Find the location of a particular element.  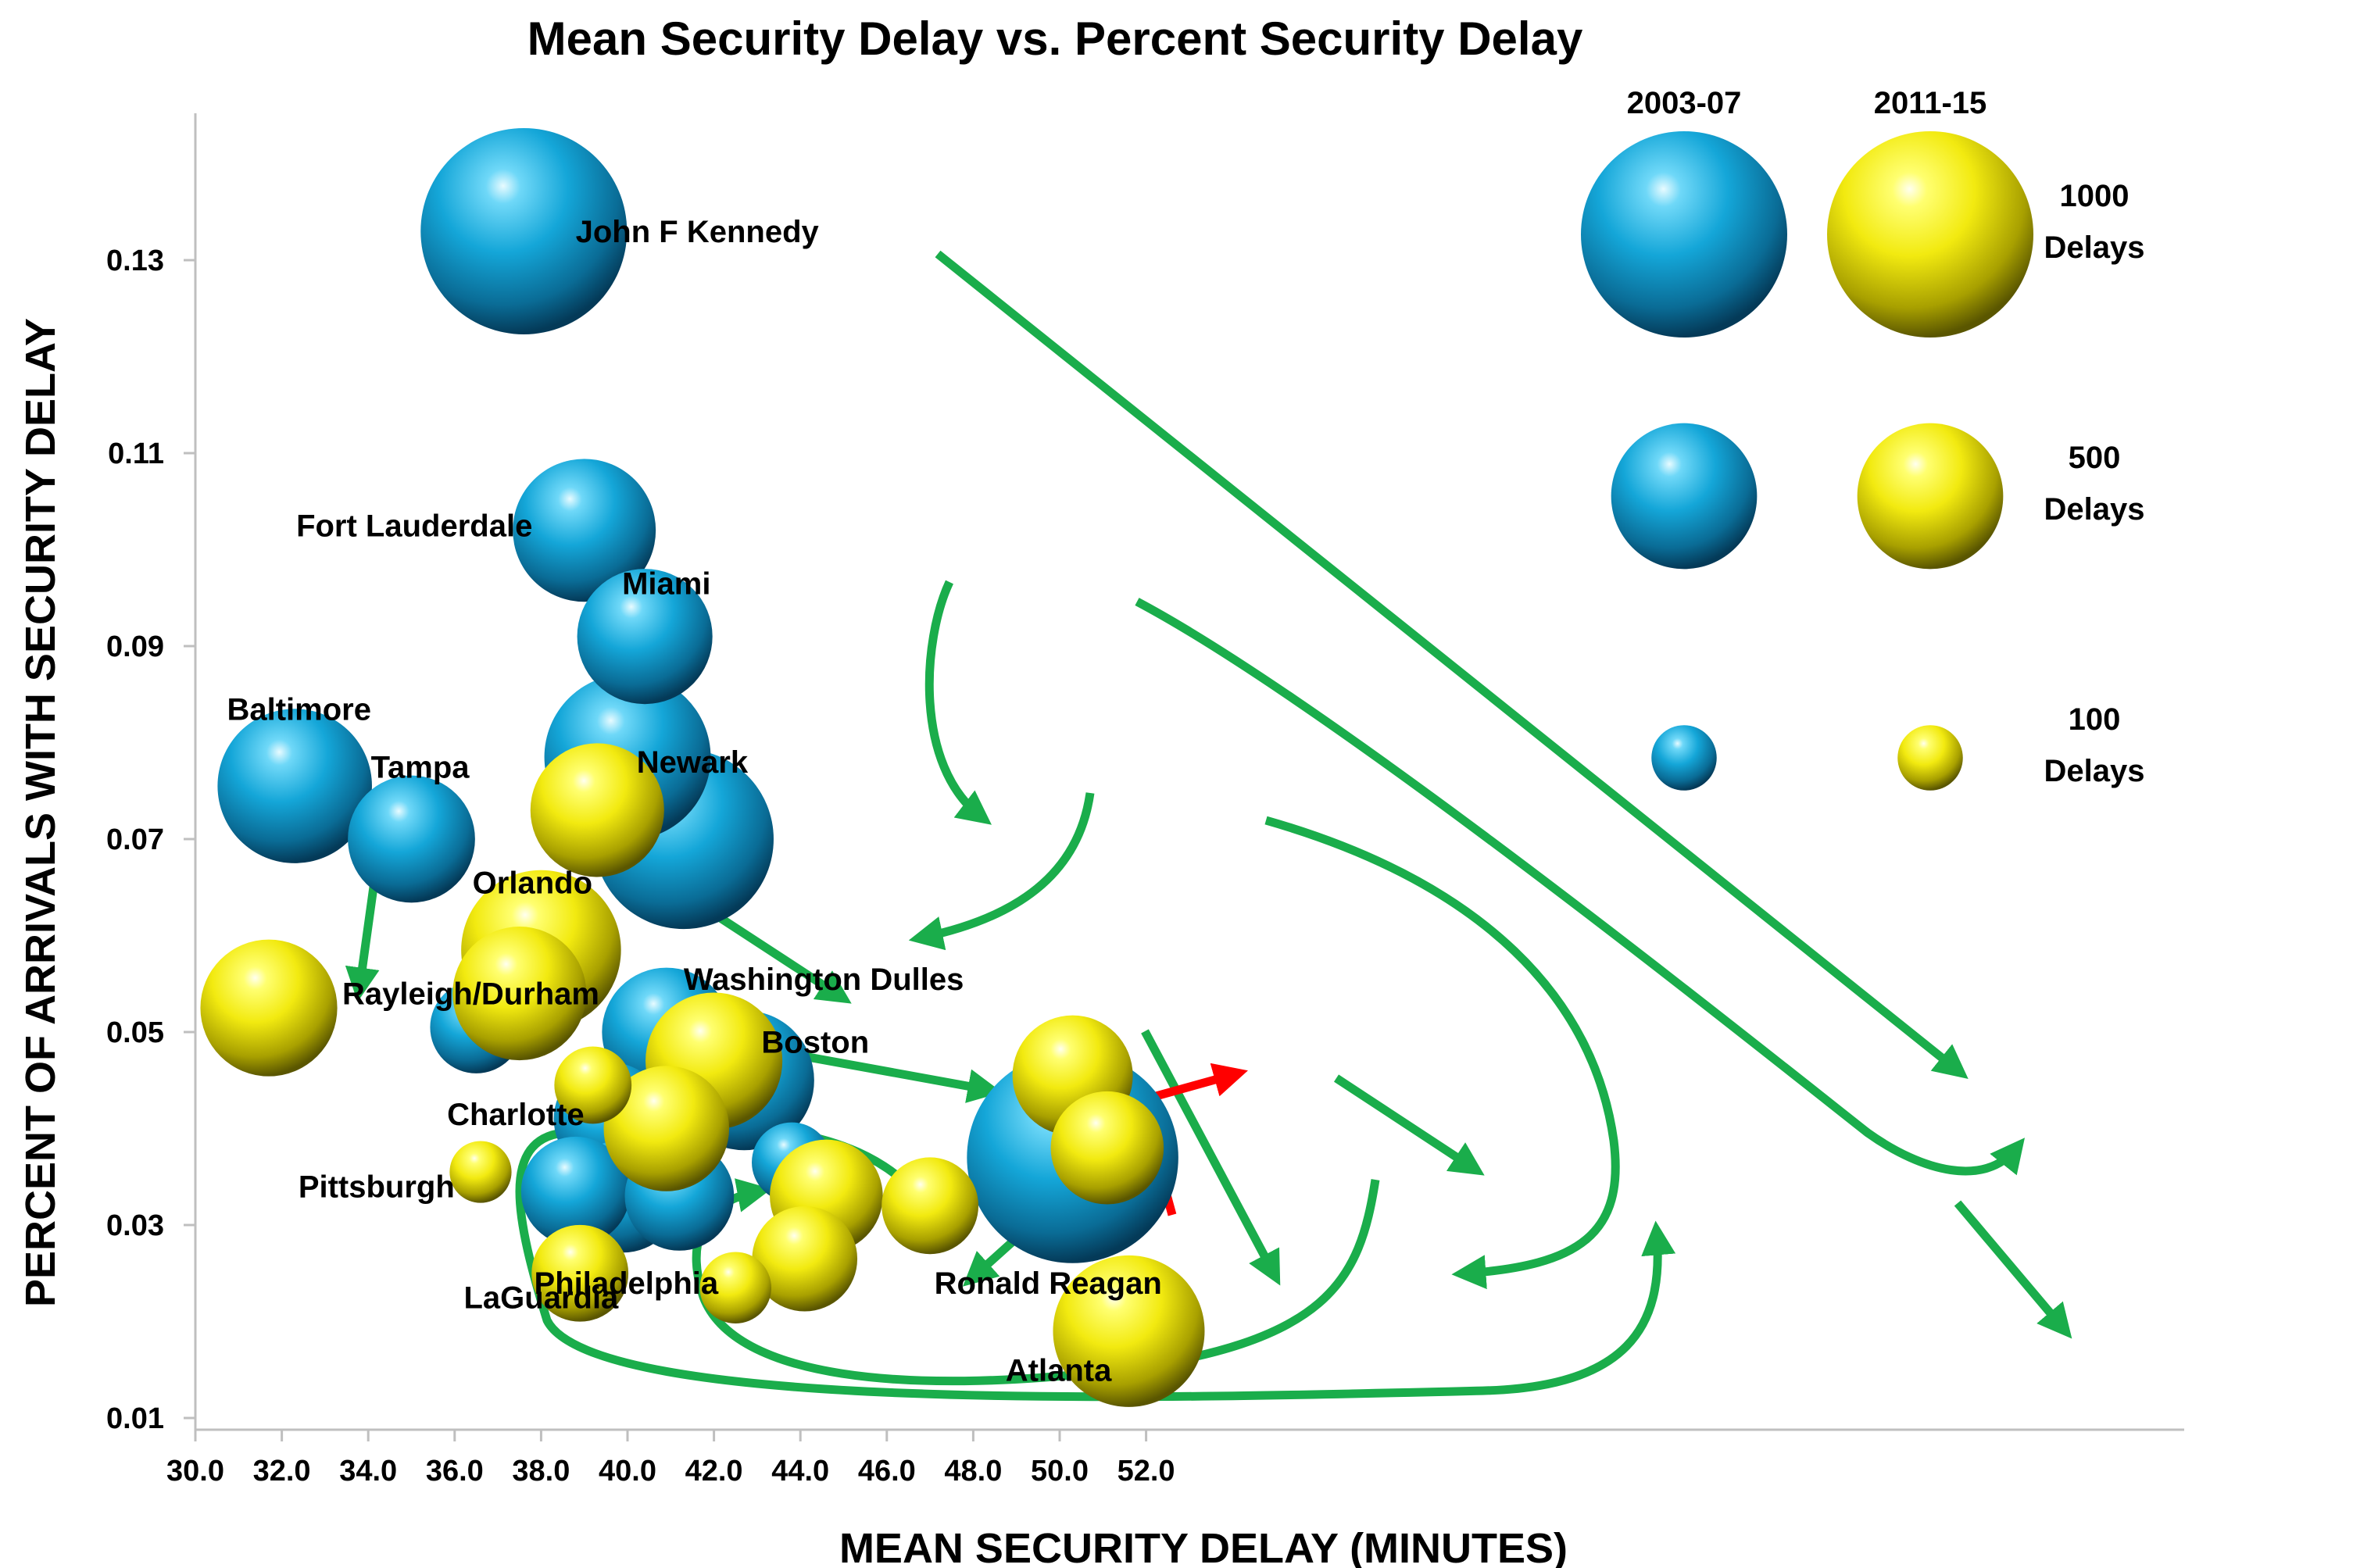

legend-header: 2011-15 is located at coordinates (1930, 103).